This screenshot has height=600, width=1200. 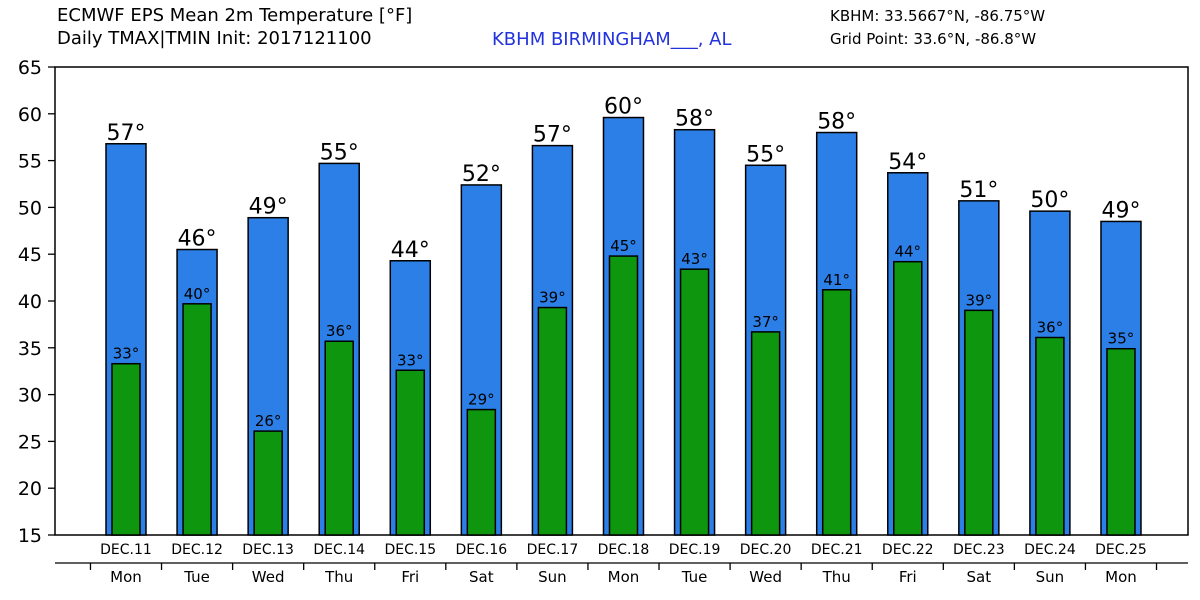 I want to click on tmax-label: 44°, so click(x=410, y=250).